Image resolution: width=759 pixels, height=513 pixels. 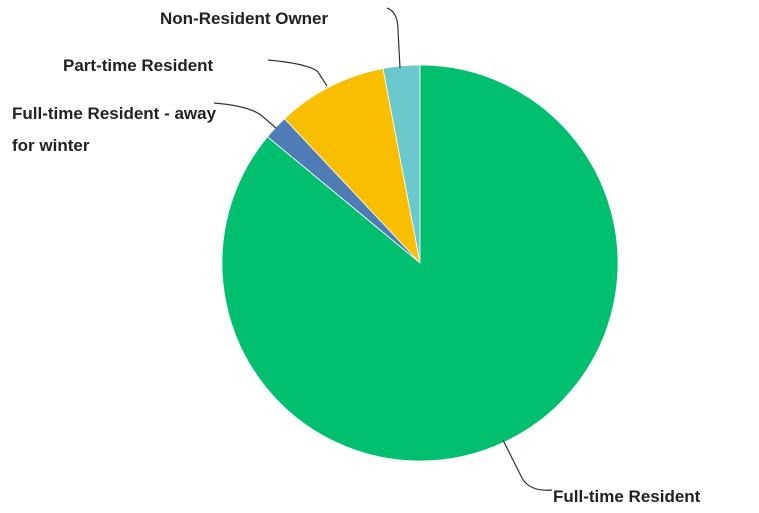 I want to click on pie-slice, so click(x=352, y=166).